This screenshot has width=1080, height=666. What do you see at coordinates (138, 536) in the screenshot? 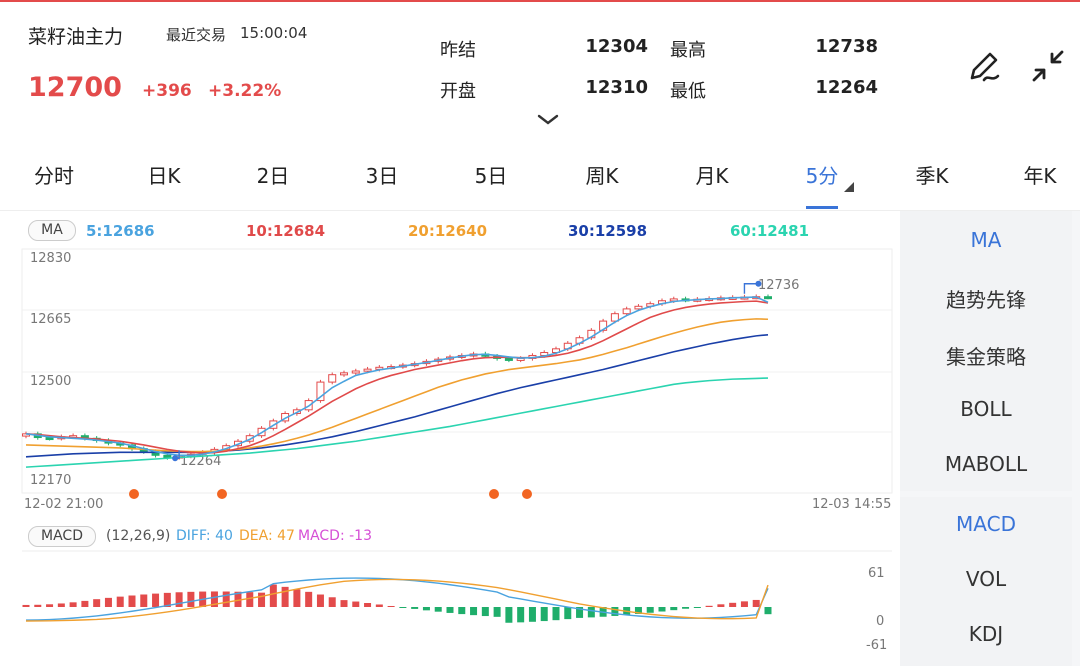
I see `macd-params: (12,26,9)` at bounding box center [138, 536].